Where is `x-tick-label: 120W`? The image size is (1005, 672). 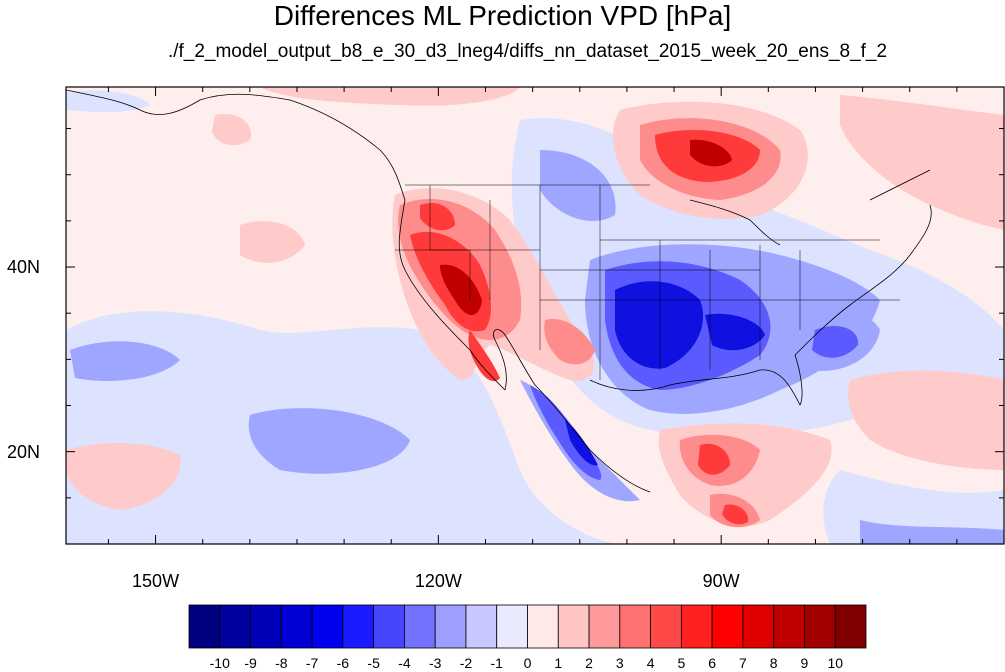 x-tick-label: 120W is located at coordinates (438, 581).